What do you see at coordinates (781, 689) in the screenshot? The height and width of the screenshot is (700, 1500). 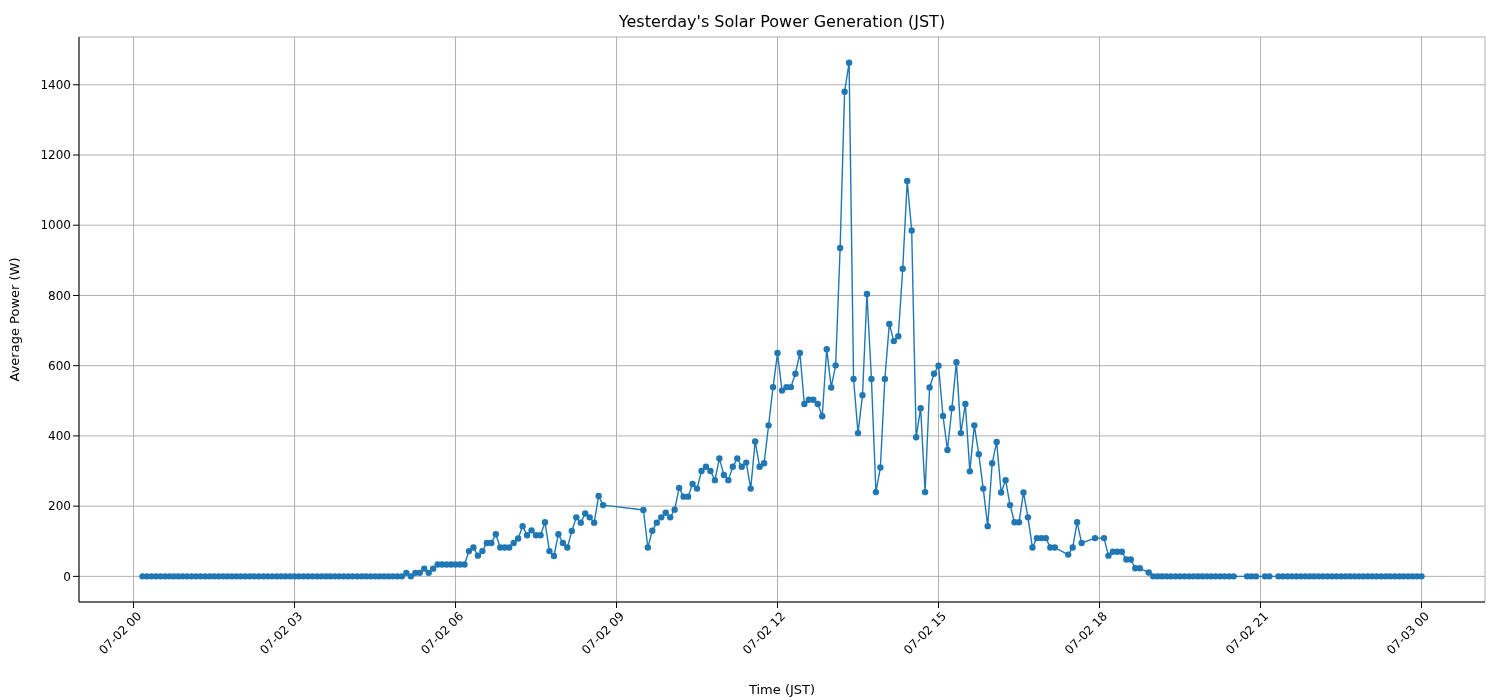 I see `x-axis-title: Time (JST)` at bounding box center [781, 689].